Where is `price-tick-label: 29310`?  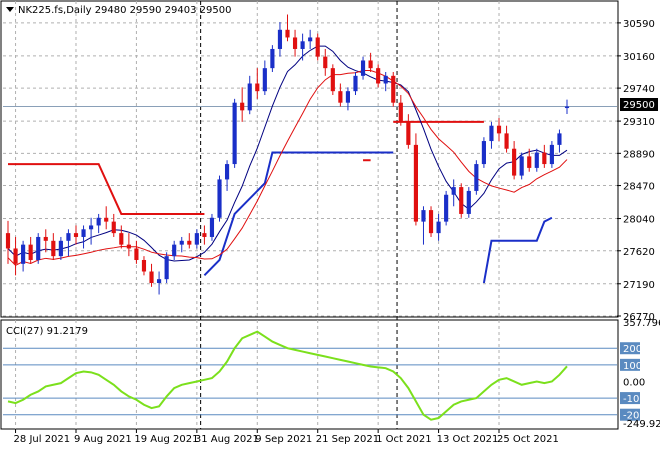 price-tick-label: 29310 is located at coordinates (639, 122).